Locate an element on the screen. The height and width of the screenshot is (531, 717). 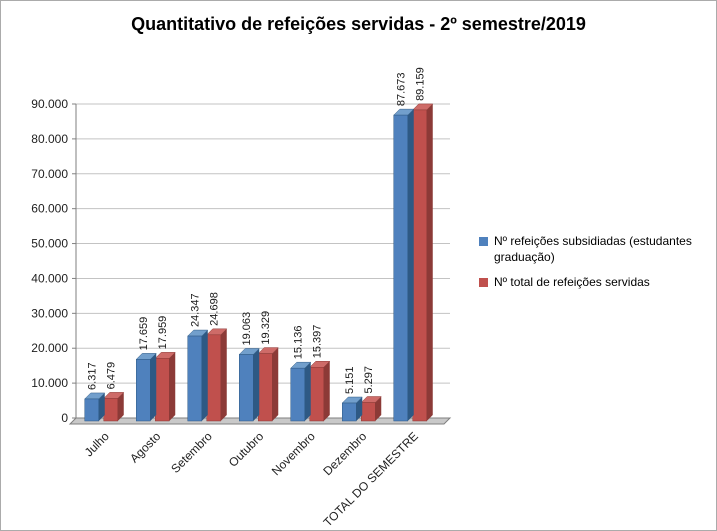
data-label: 87.673 is located at coordinates (402, 89).